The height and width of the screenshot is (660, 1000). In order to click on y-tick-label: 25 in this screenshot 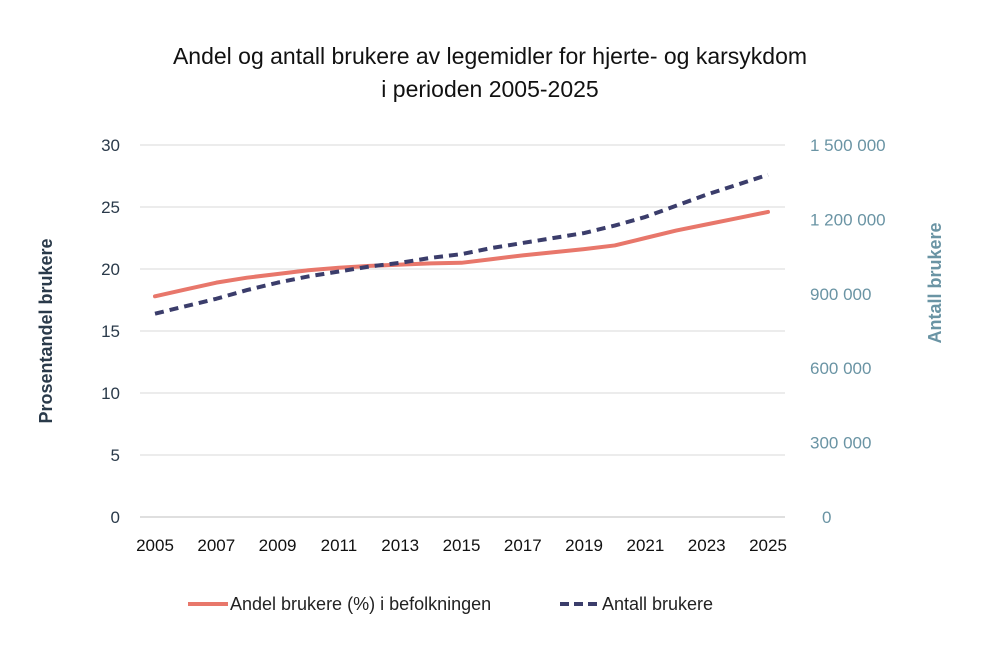, I will do `click(110, 207)`.